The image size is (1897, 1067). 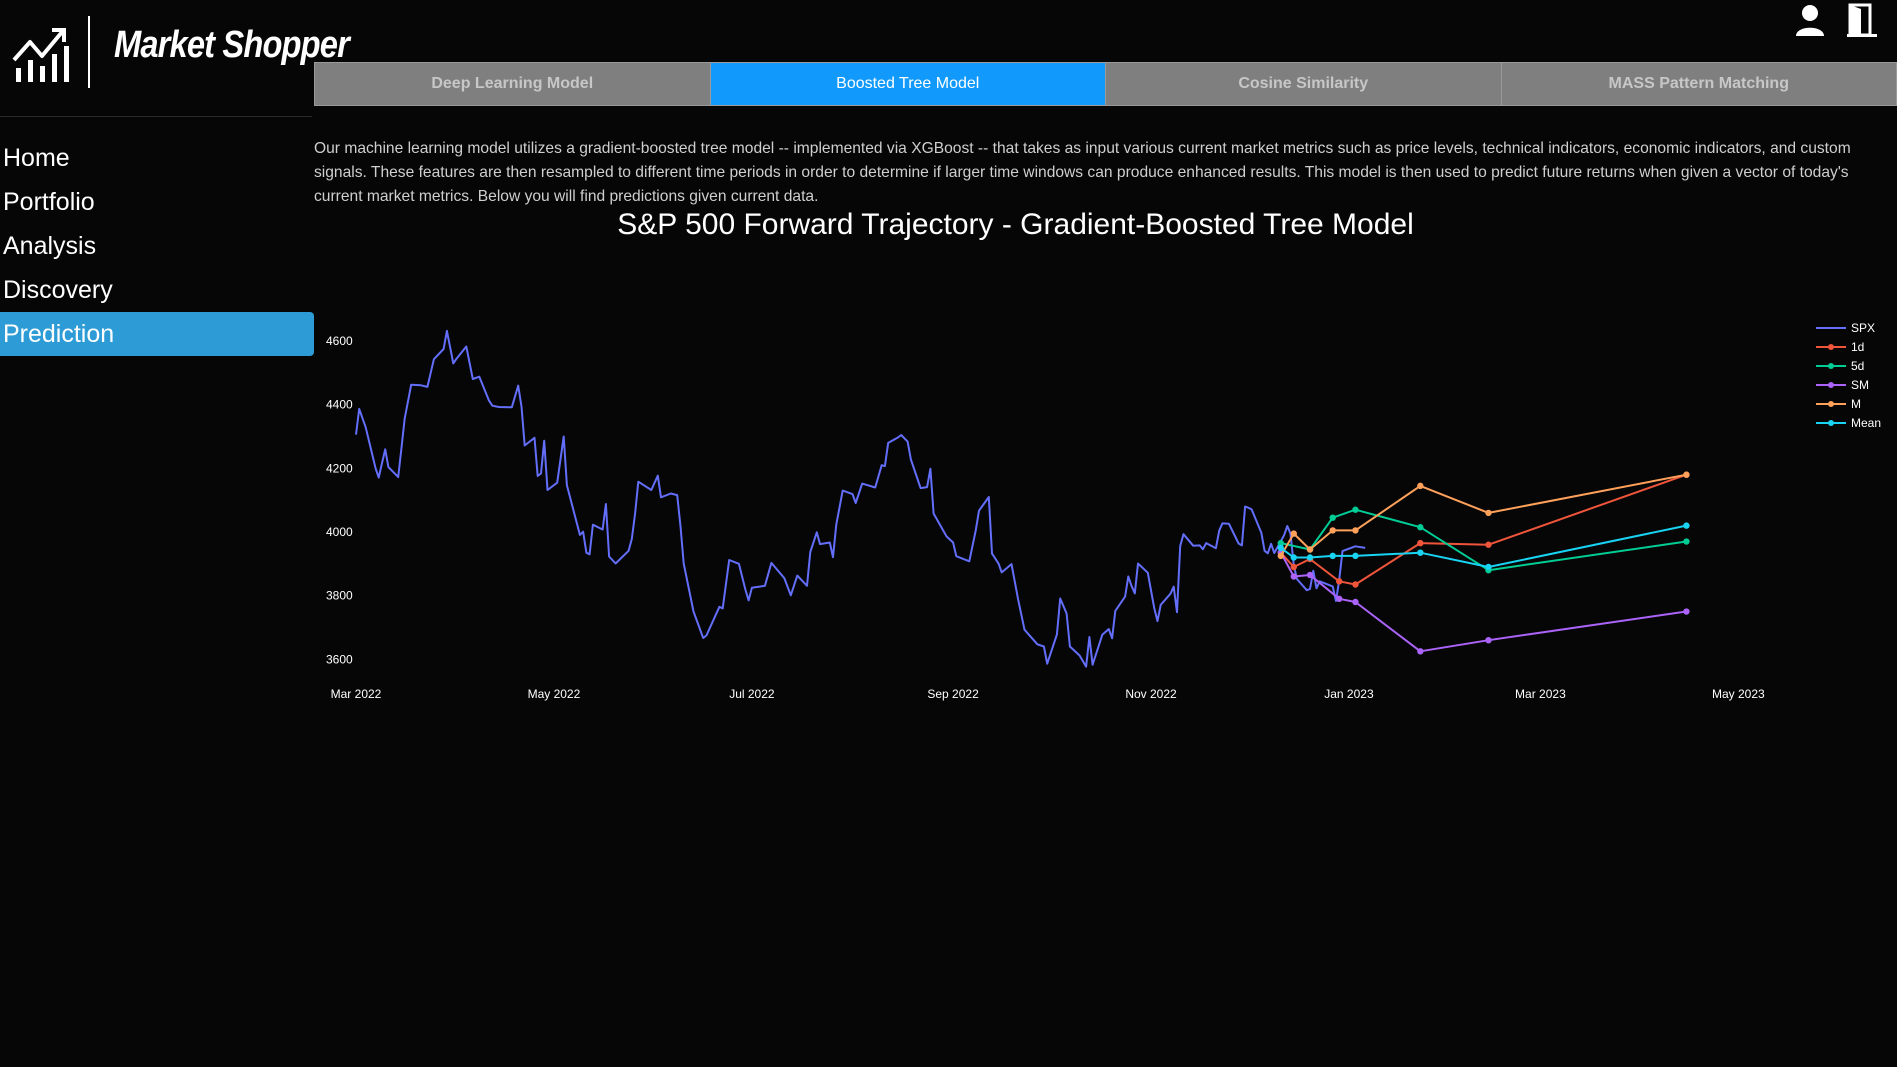 What do you see at coordinates (513, 84) in the screenshot?
I see `tab-deep-learning-model: Deep Learning Model` at bounding box center [513, 84].